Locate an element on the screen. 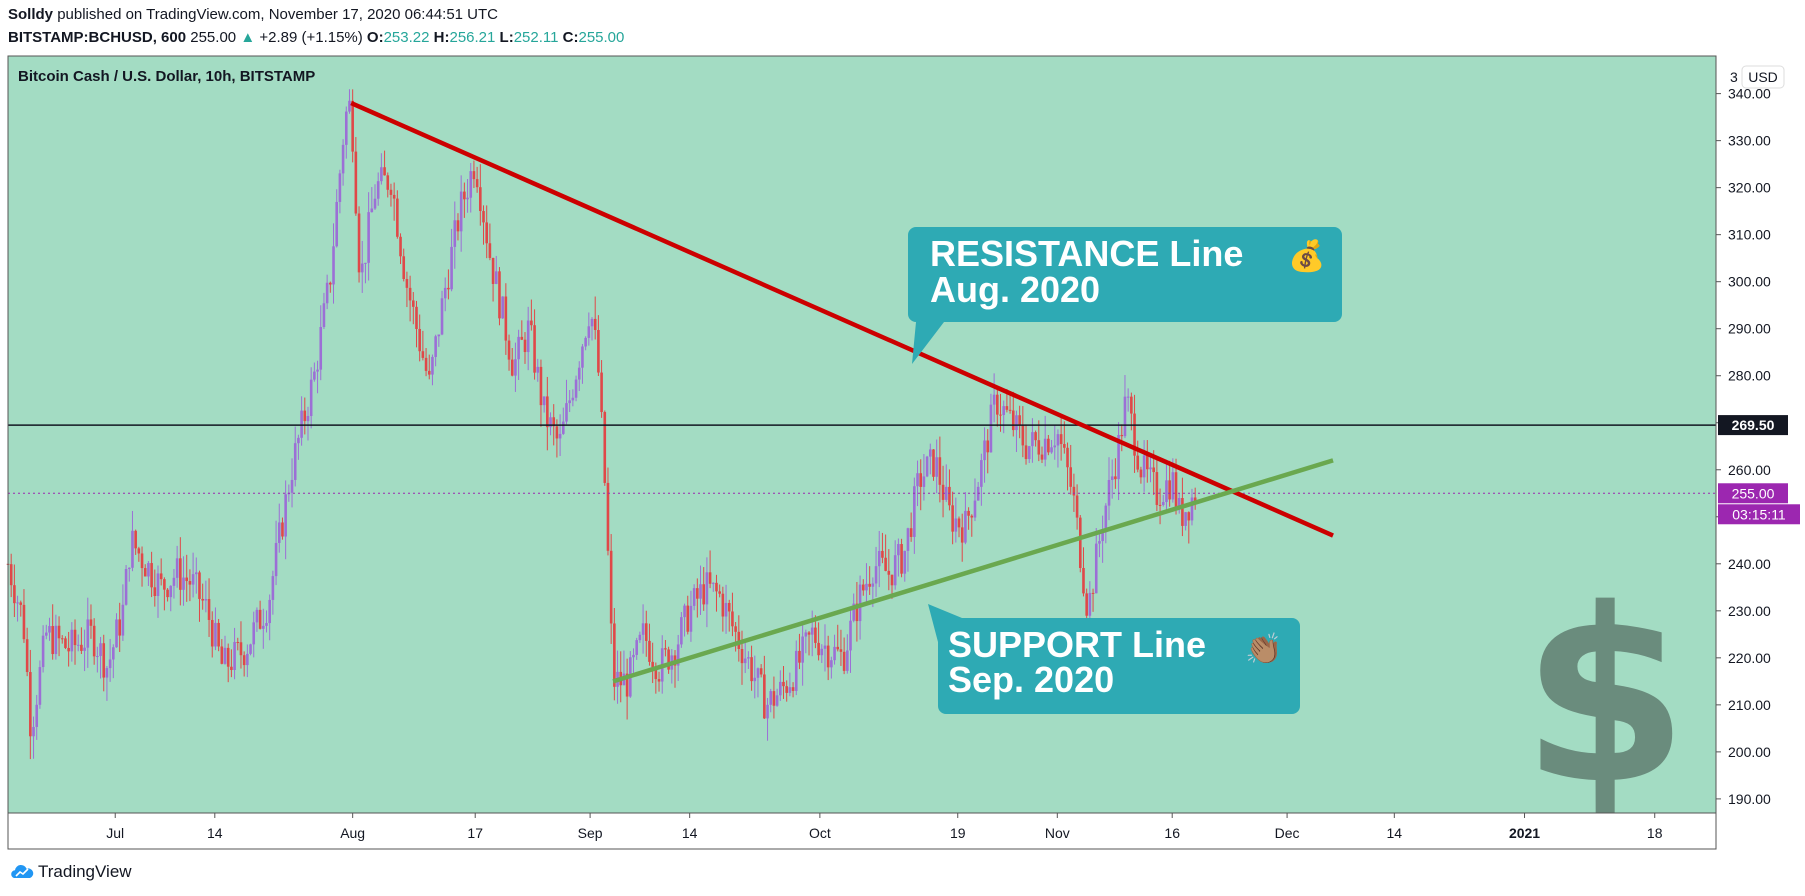 This screenshot has width=1805, height=896. cloud-logo-icon is located at coordinates (22, 871).